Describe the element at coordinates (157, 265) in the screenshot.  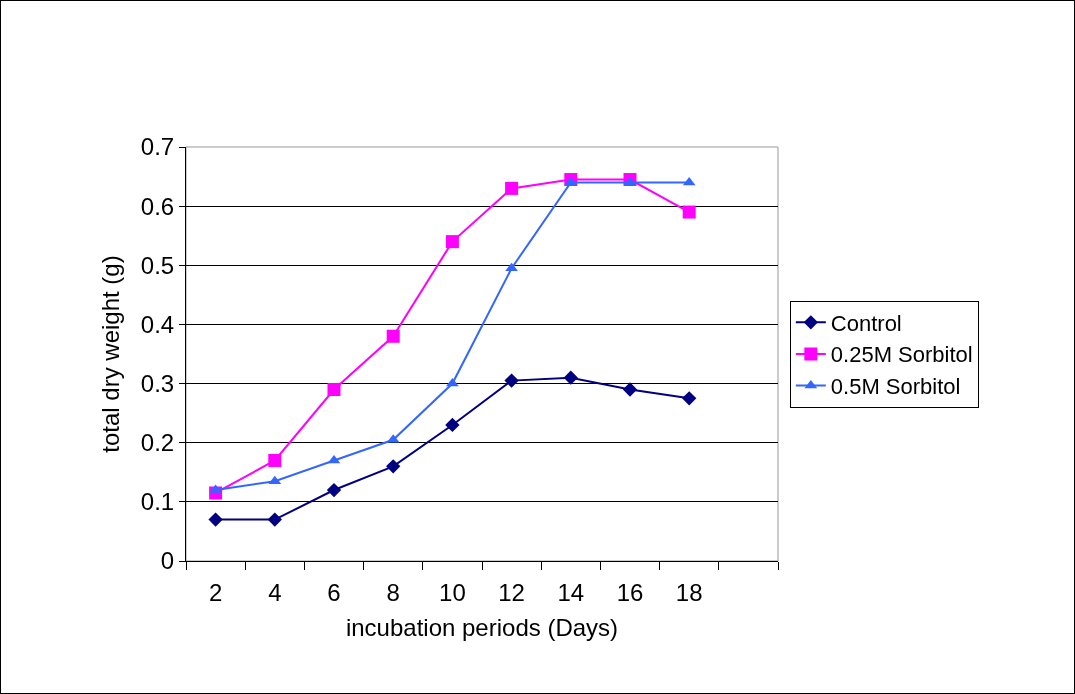
I see `y-tick-label: 0.5` at that location.